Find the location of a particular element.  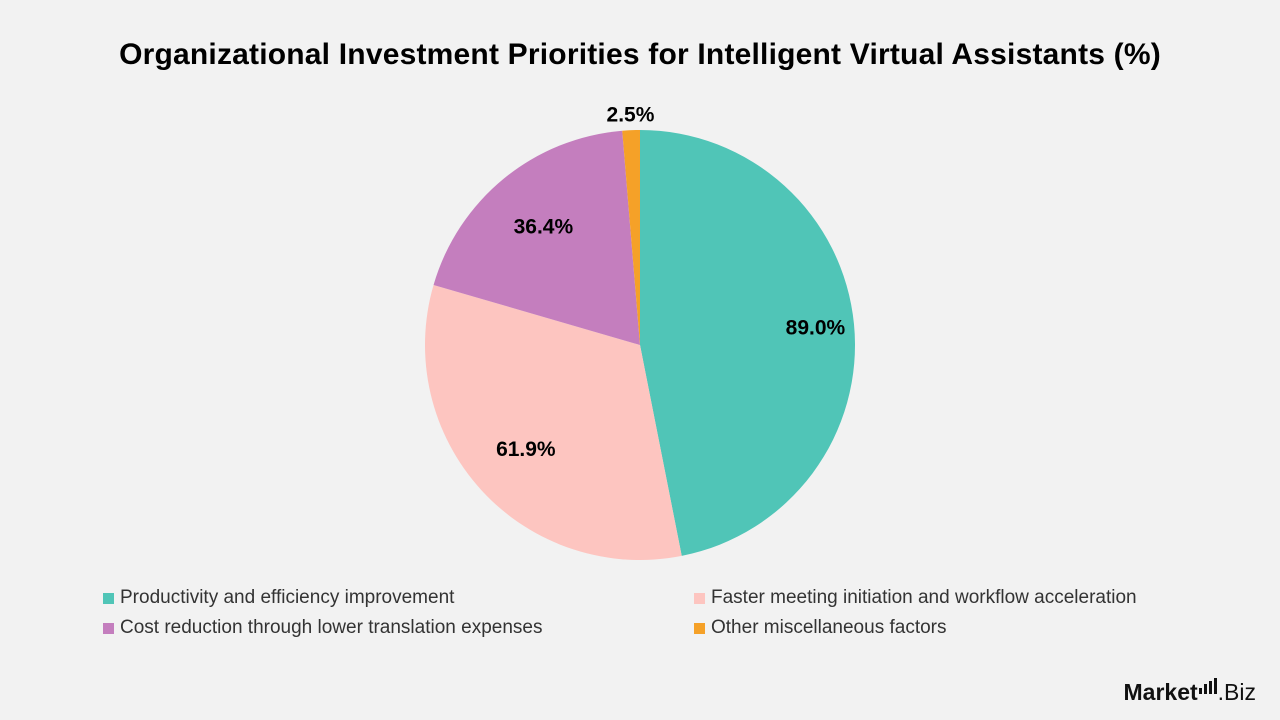

brand-logo-part1: Market is located at coordinates (1160, 692).